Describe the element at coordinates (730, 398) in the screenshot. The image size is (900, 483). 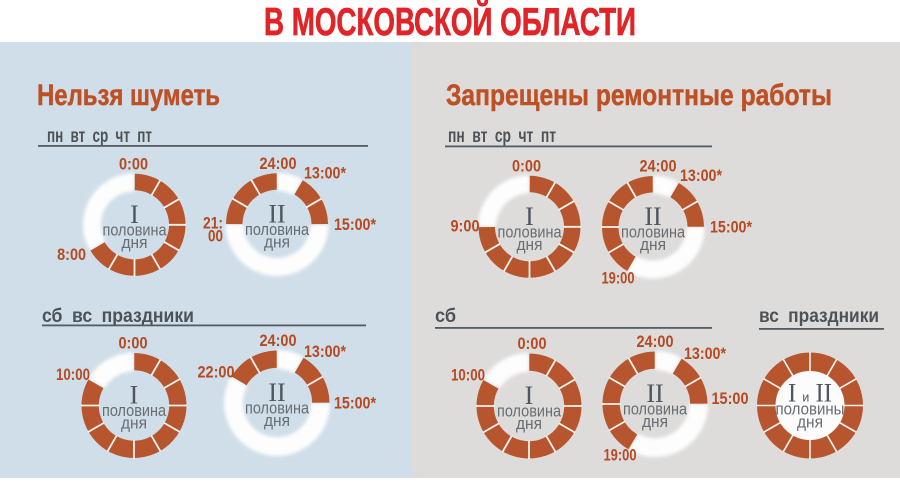
I see `svg-text: 15:00` at that location.